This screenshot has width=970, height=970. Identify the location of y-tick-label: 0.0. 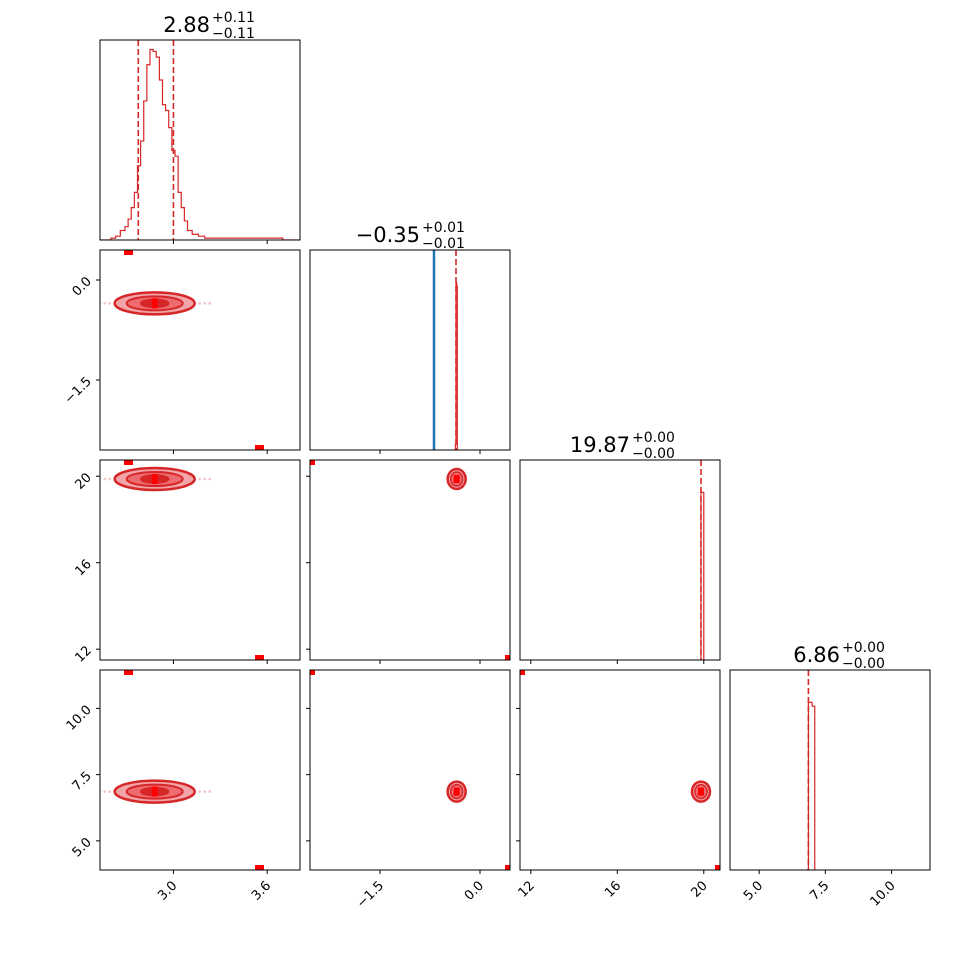
(82, 286).